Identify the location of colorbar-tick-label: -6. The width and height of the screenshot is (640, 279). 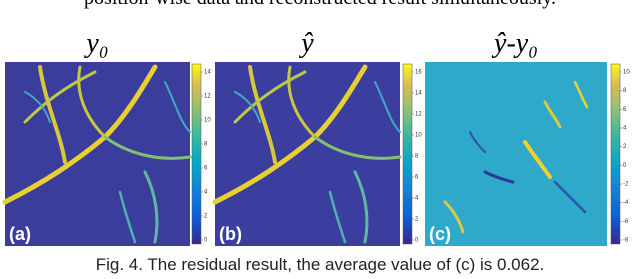
(626, 222).